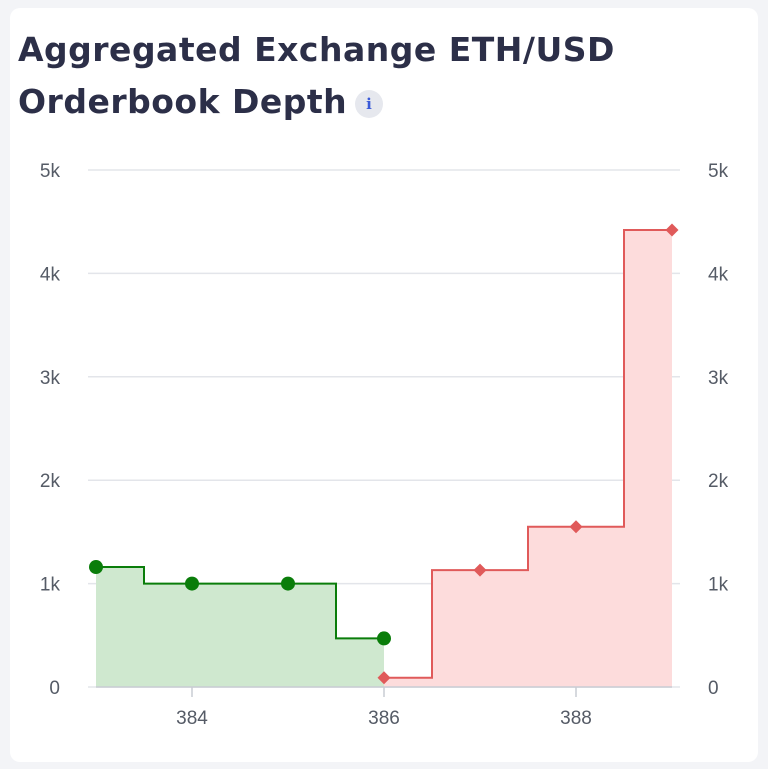 Image resolution: width=768 pixels, height=769 pixels. What do you see at coordinates (718, 274) in the screenshot?
I see `y-tick-label-right: 4k` at bounding box center [718, 274].